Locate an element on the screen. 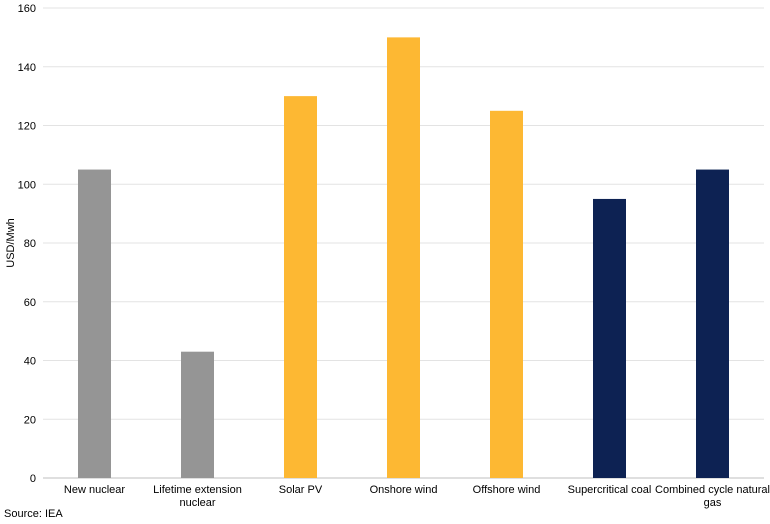 The width and height of the screenshot is (770, 524). y-tick-label: 80 is located at coordinates (30, 244).